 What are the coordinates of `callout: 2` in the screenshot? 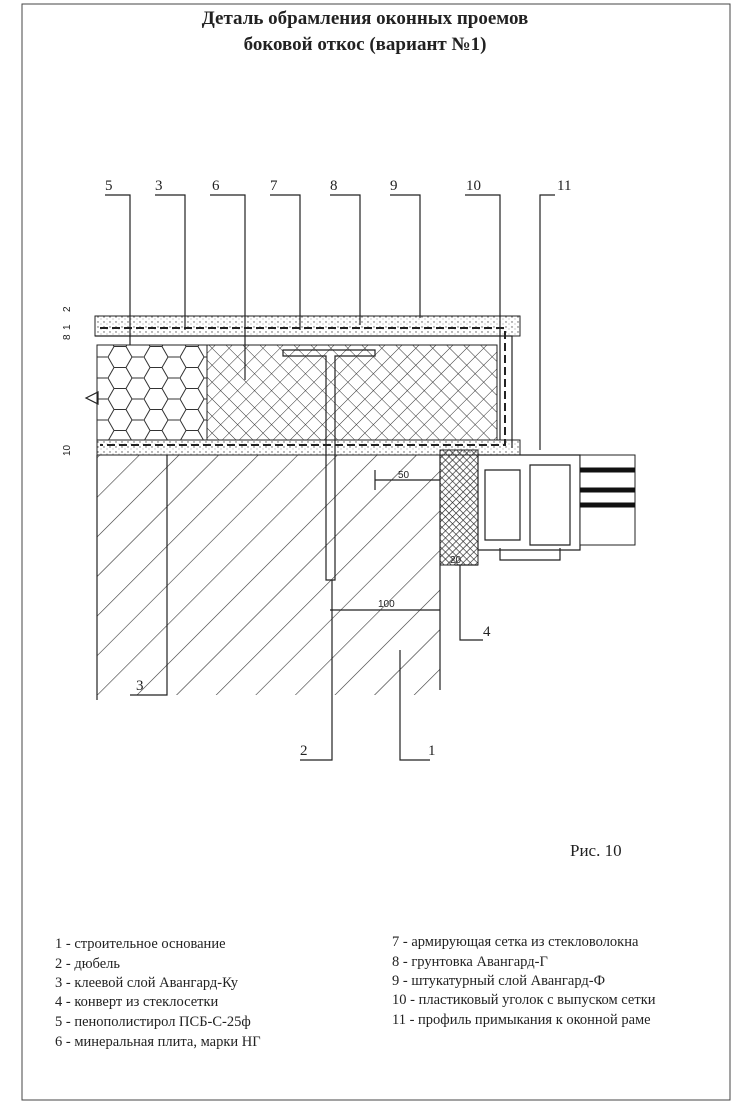 It's located at (304, 751).